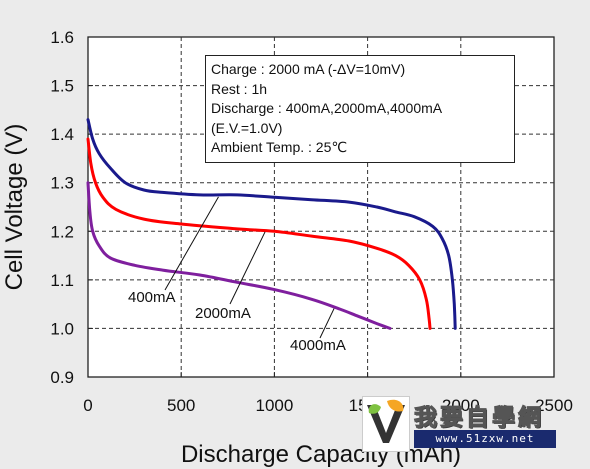 This screenshot has width=590, height=469. What do you see at coordinates (274, 405) in the screenshot?
I see `x-tick-label: 1000` at bounding box center [274, 405].